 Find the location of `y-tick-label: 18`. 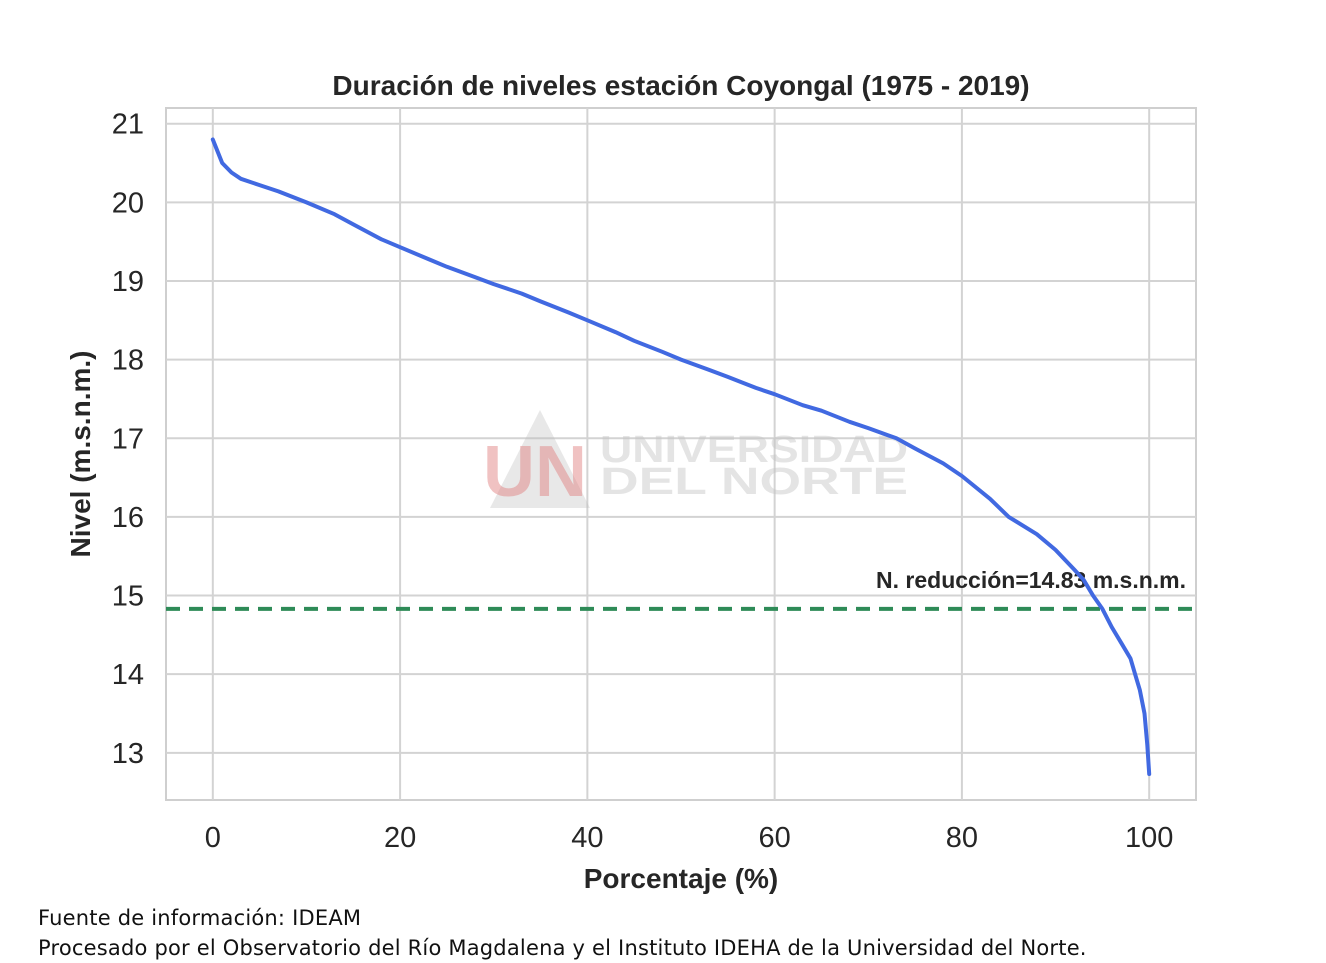

y-tick-label: 18 is located at coordinates (128, 361).